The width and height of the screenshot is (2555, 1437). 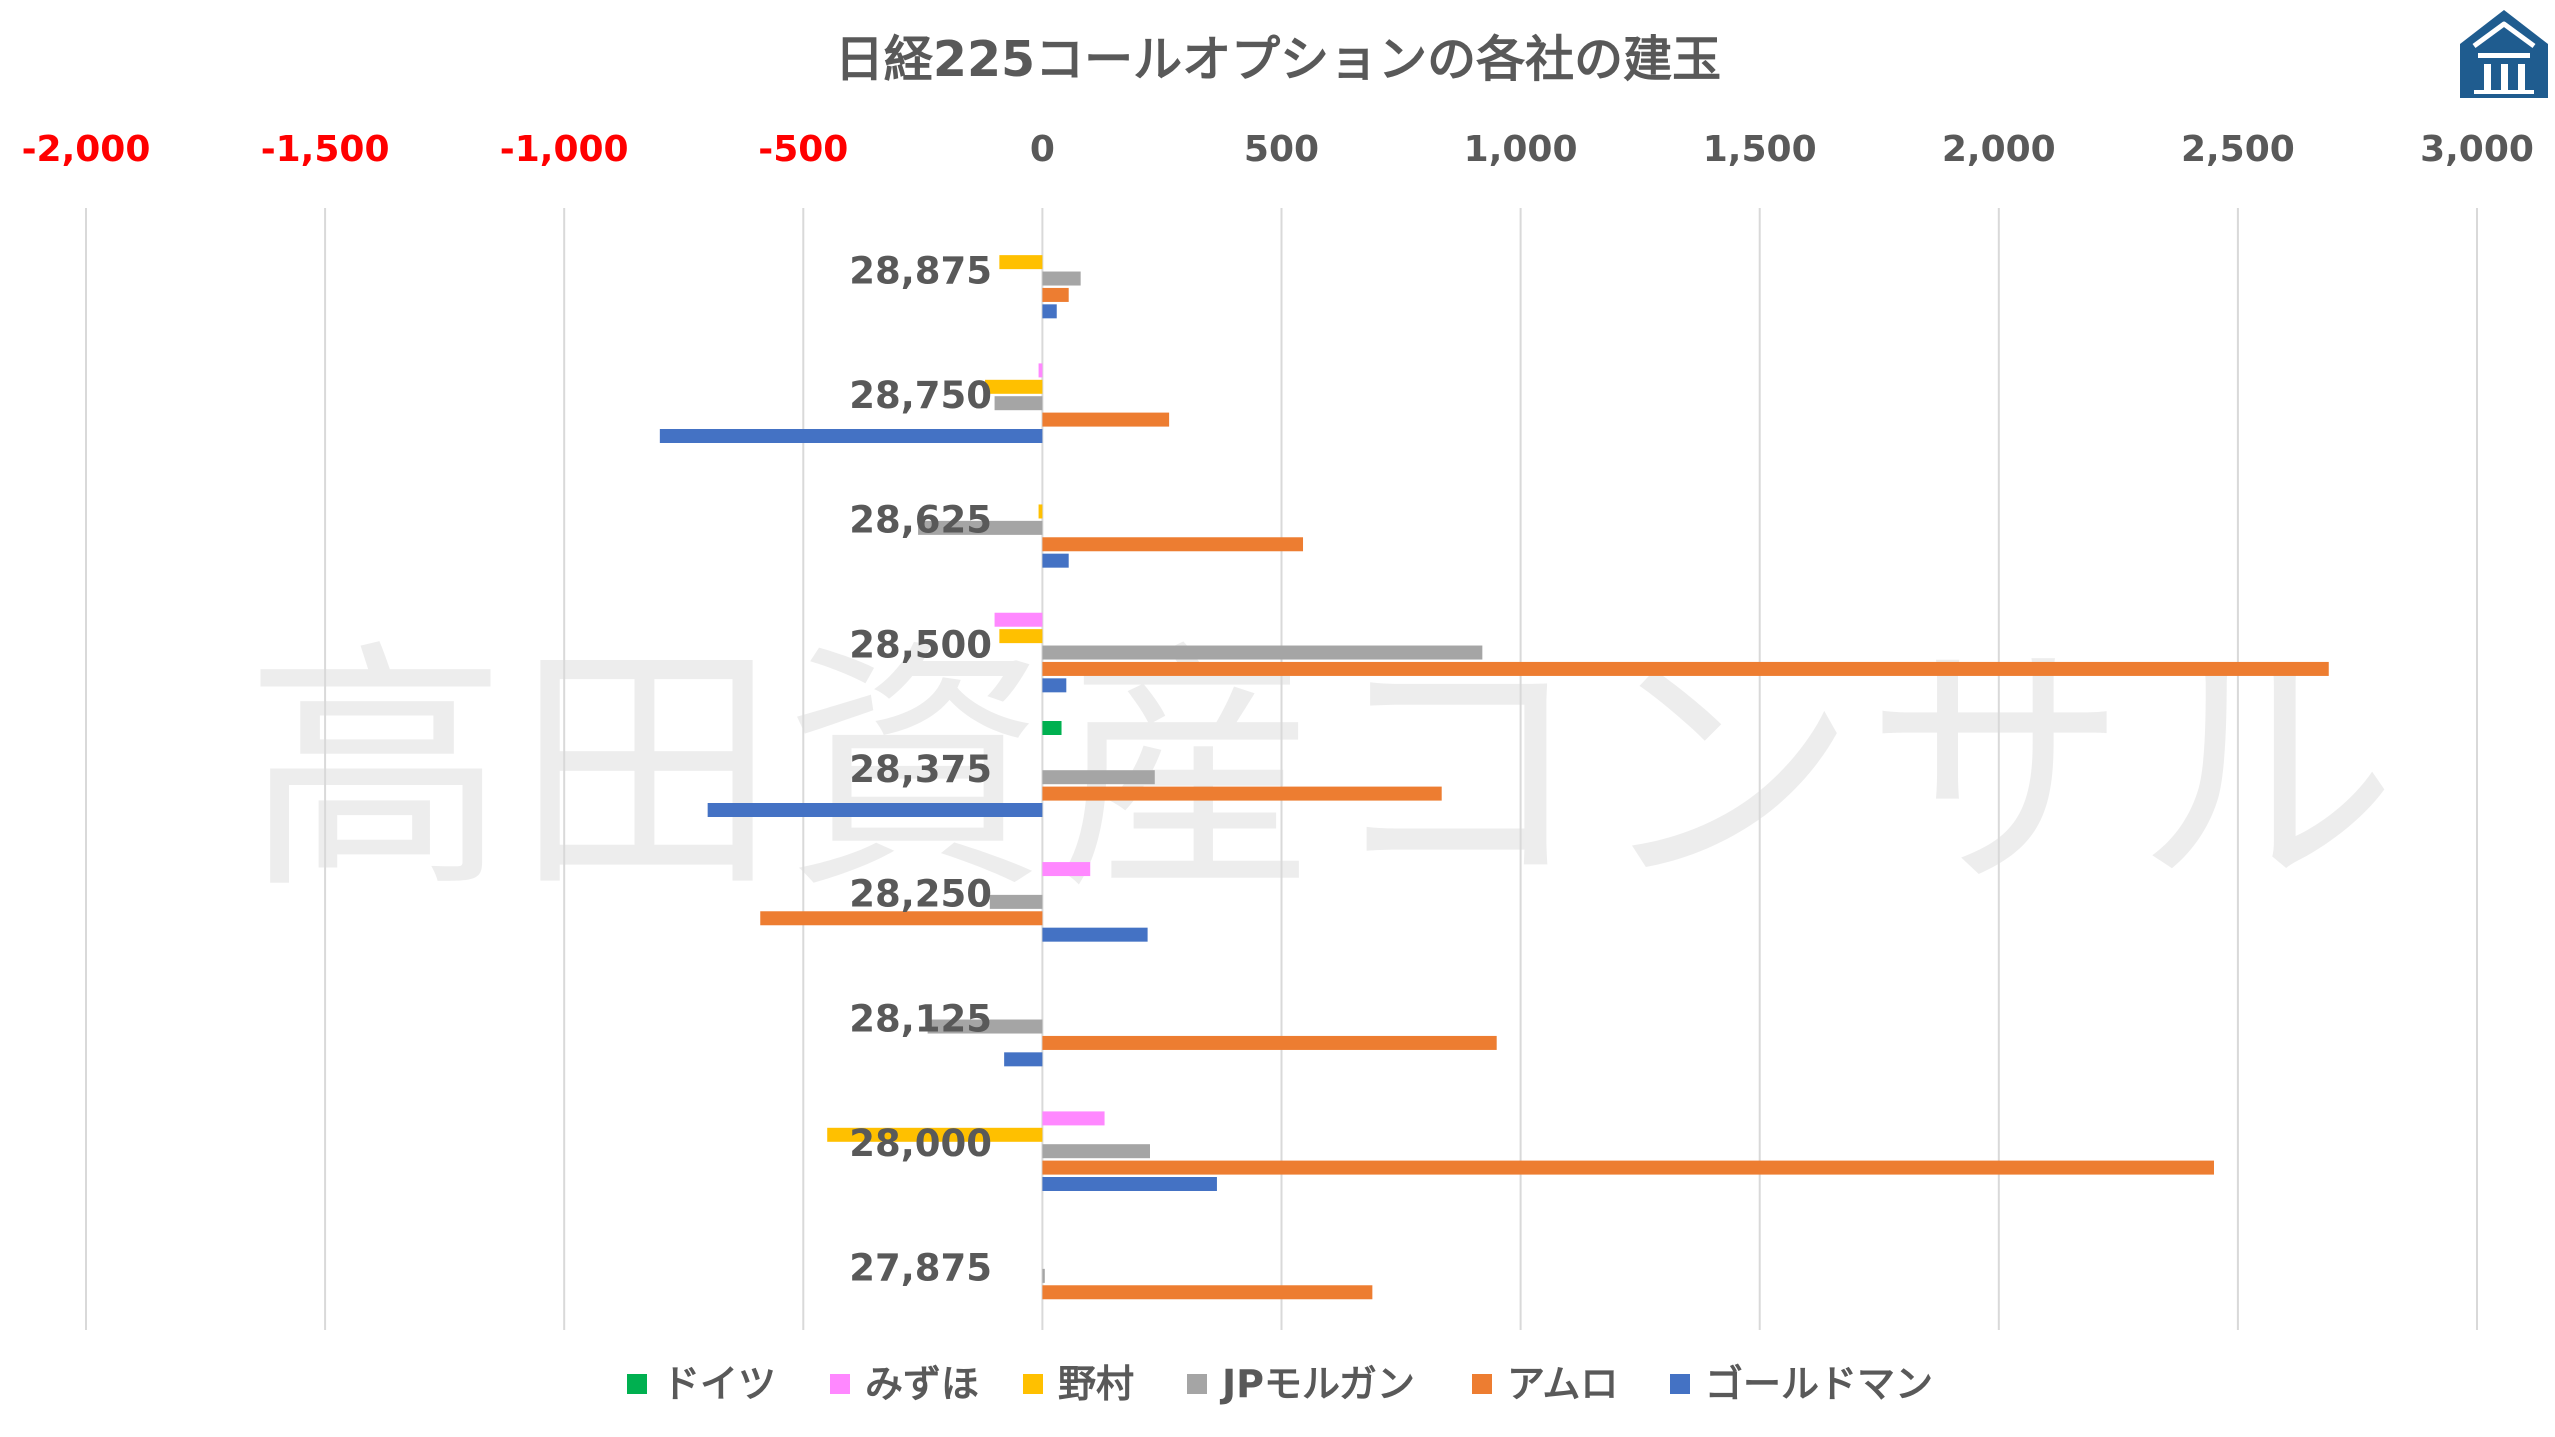 I want to click on chart-title: 日経225コールオプションの各社の建玉, so click(x=1278, y=59).